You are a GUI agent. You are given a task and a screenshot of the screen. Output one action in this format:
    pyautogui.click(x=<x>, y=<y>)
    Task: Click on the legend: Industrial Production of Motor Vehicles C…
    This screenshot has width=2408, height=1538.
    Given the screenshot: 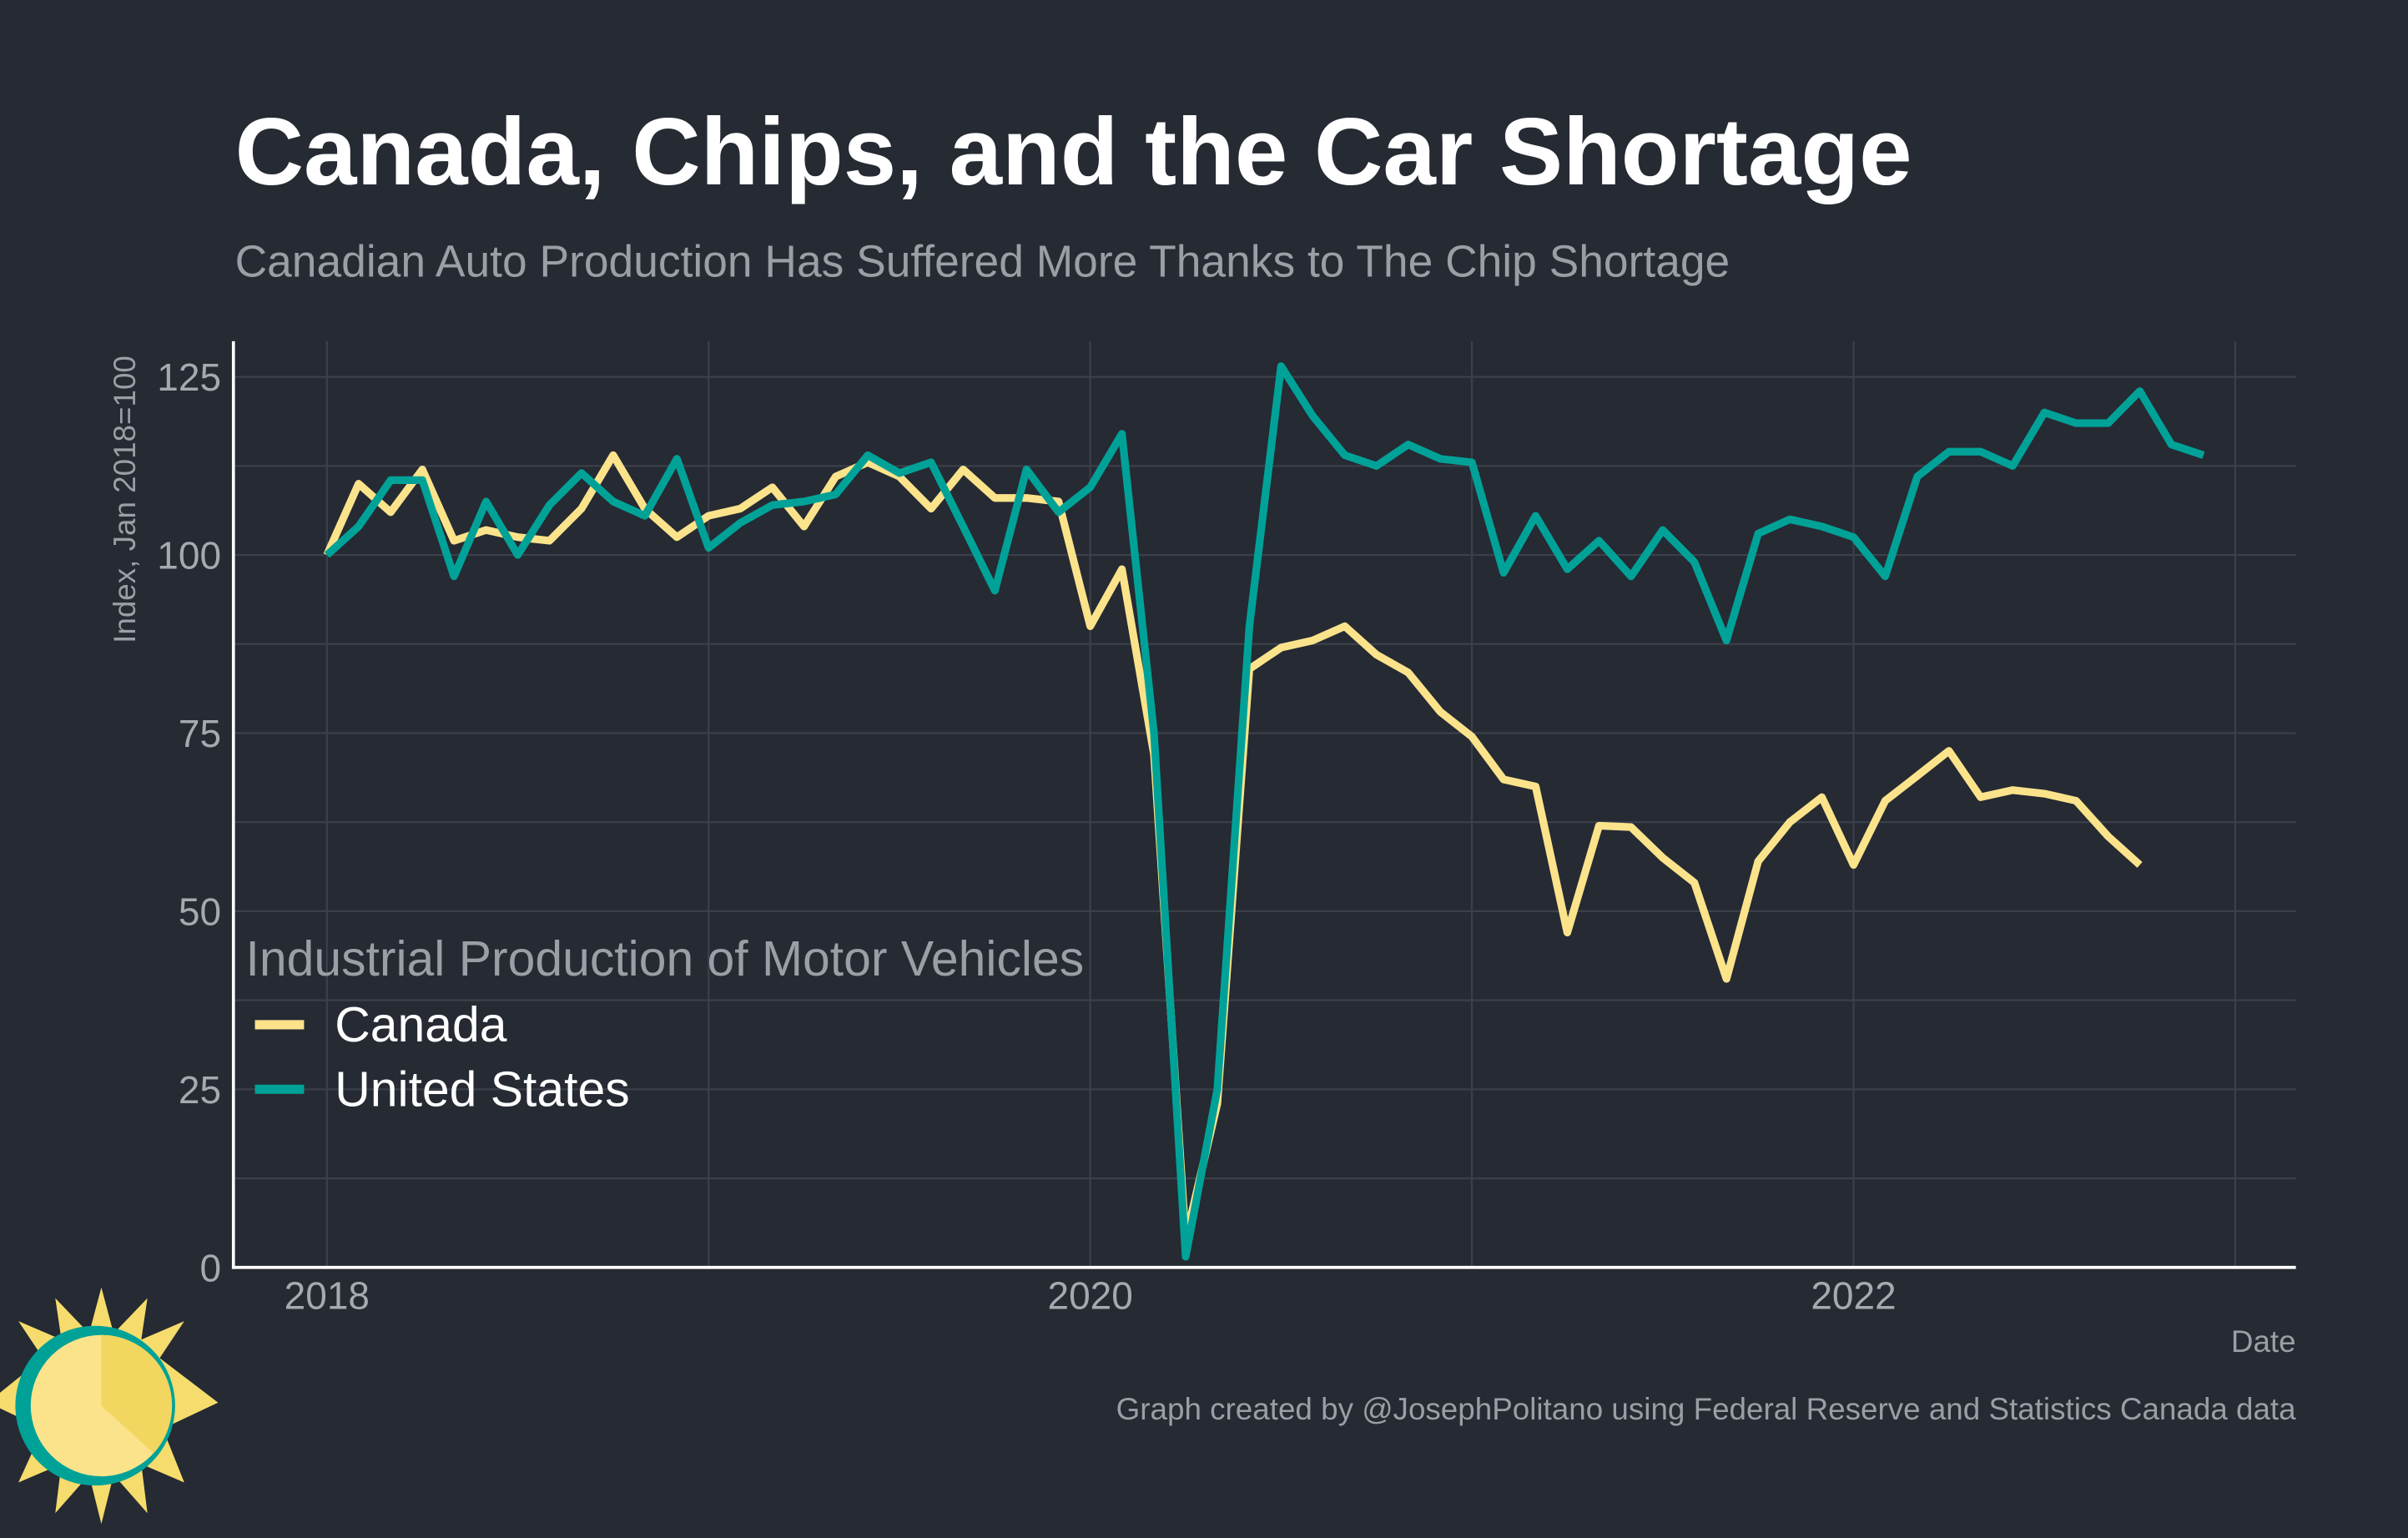 What is the action you would take?
    pyautogui.click(x=664, y=1024)
    